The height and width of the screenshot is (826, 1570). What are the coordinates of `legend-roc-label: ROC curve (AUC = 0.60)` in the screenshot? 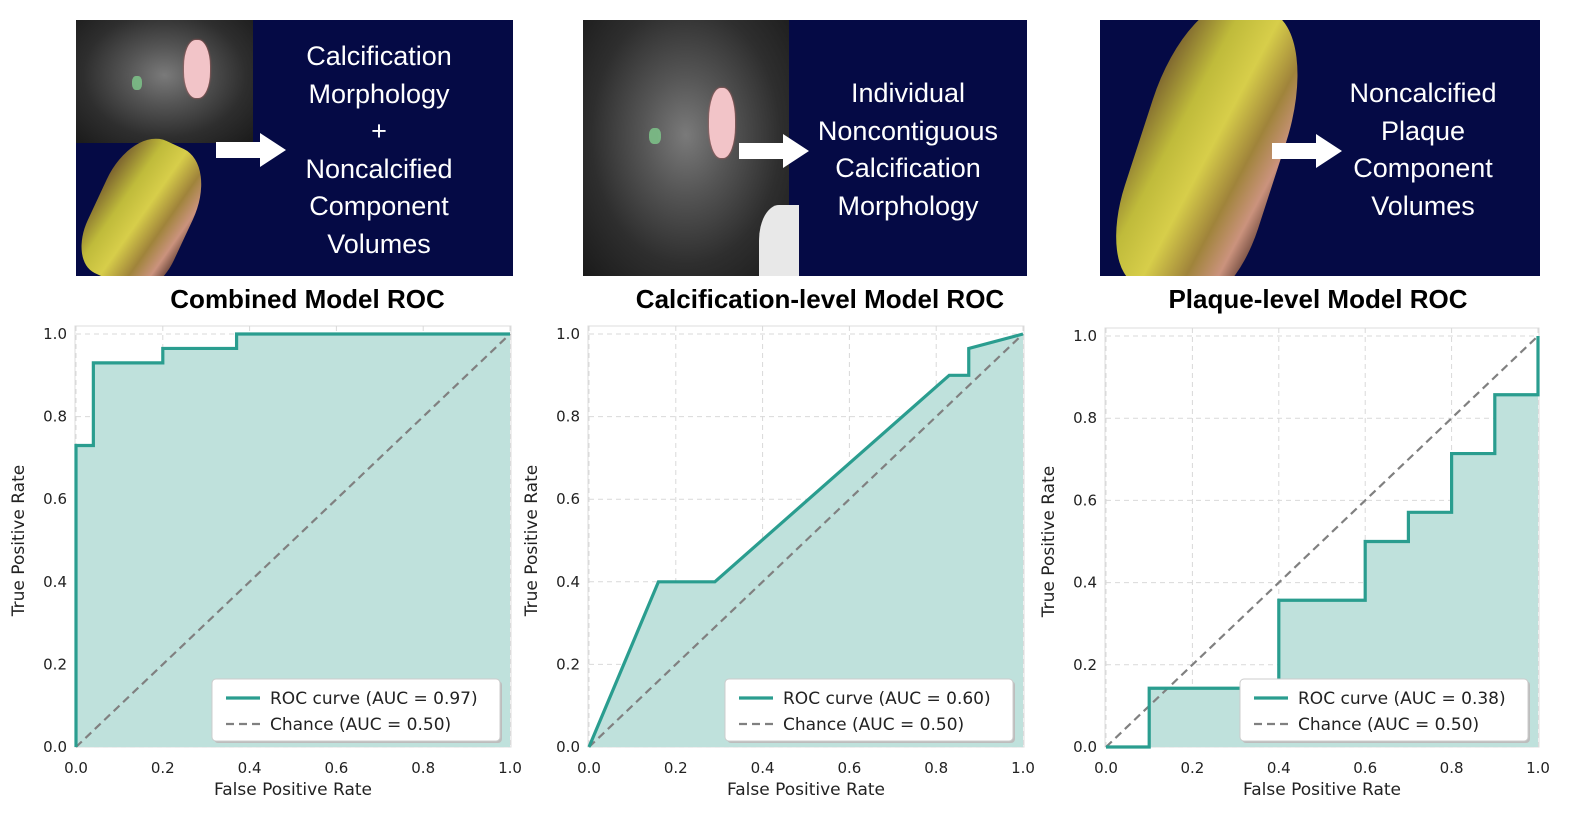 It's located at (887, 699).